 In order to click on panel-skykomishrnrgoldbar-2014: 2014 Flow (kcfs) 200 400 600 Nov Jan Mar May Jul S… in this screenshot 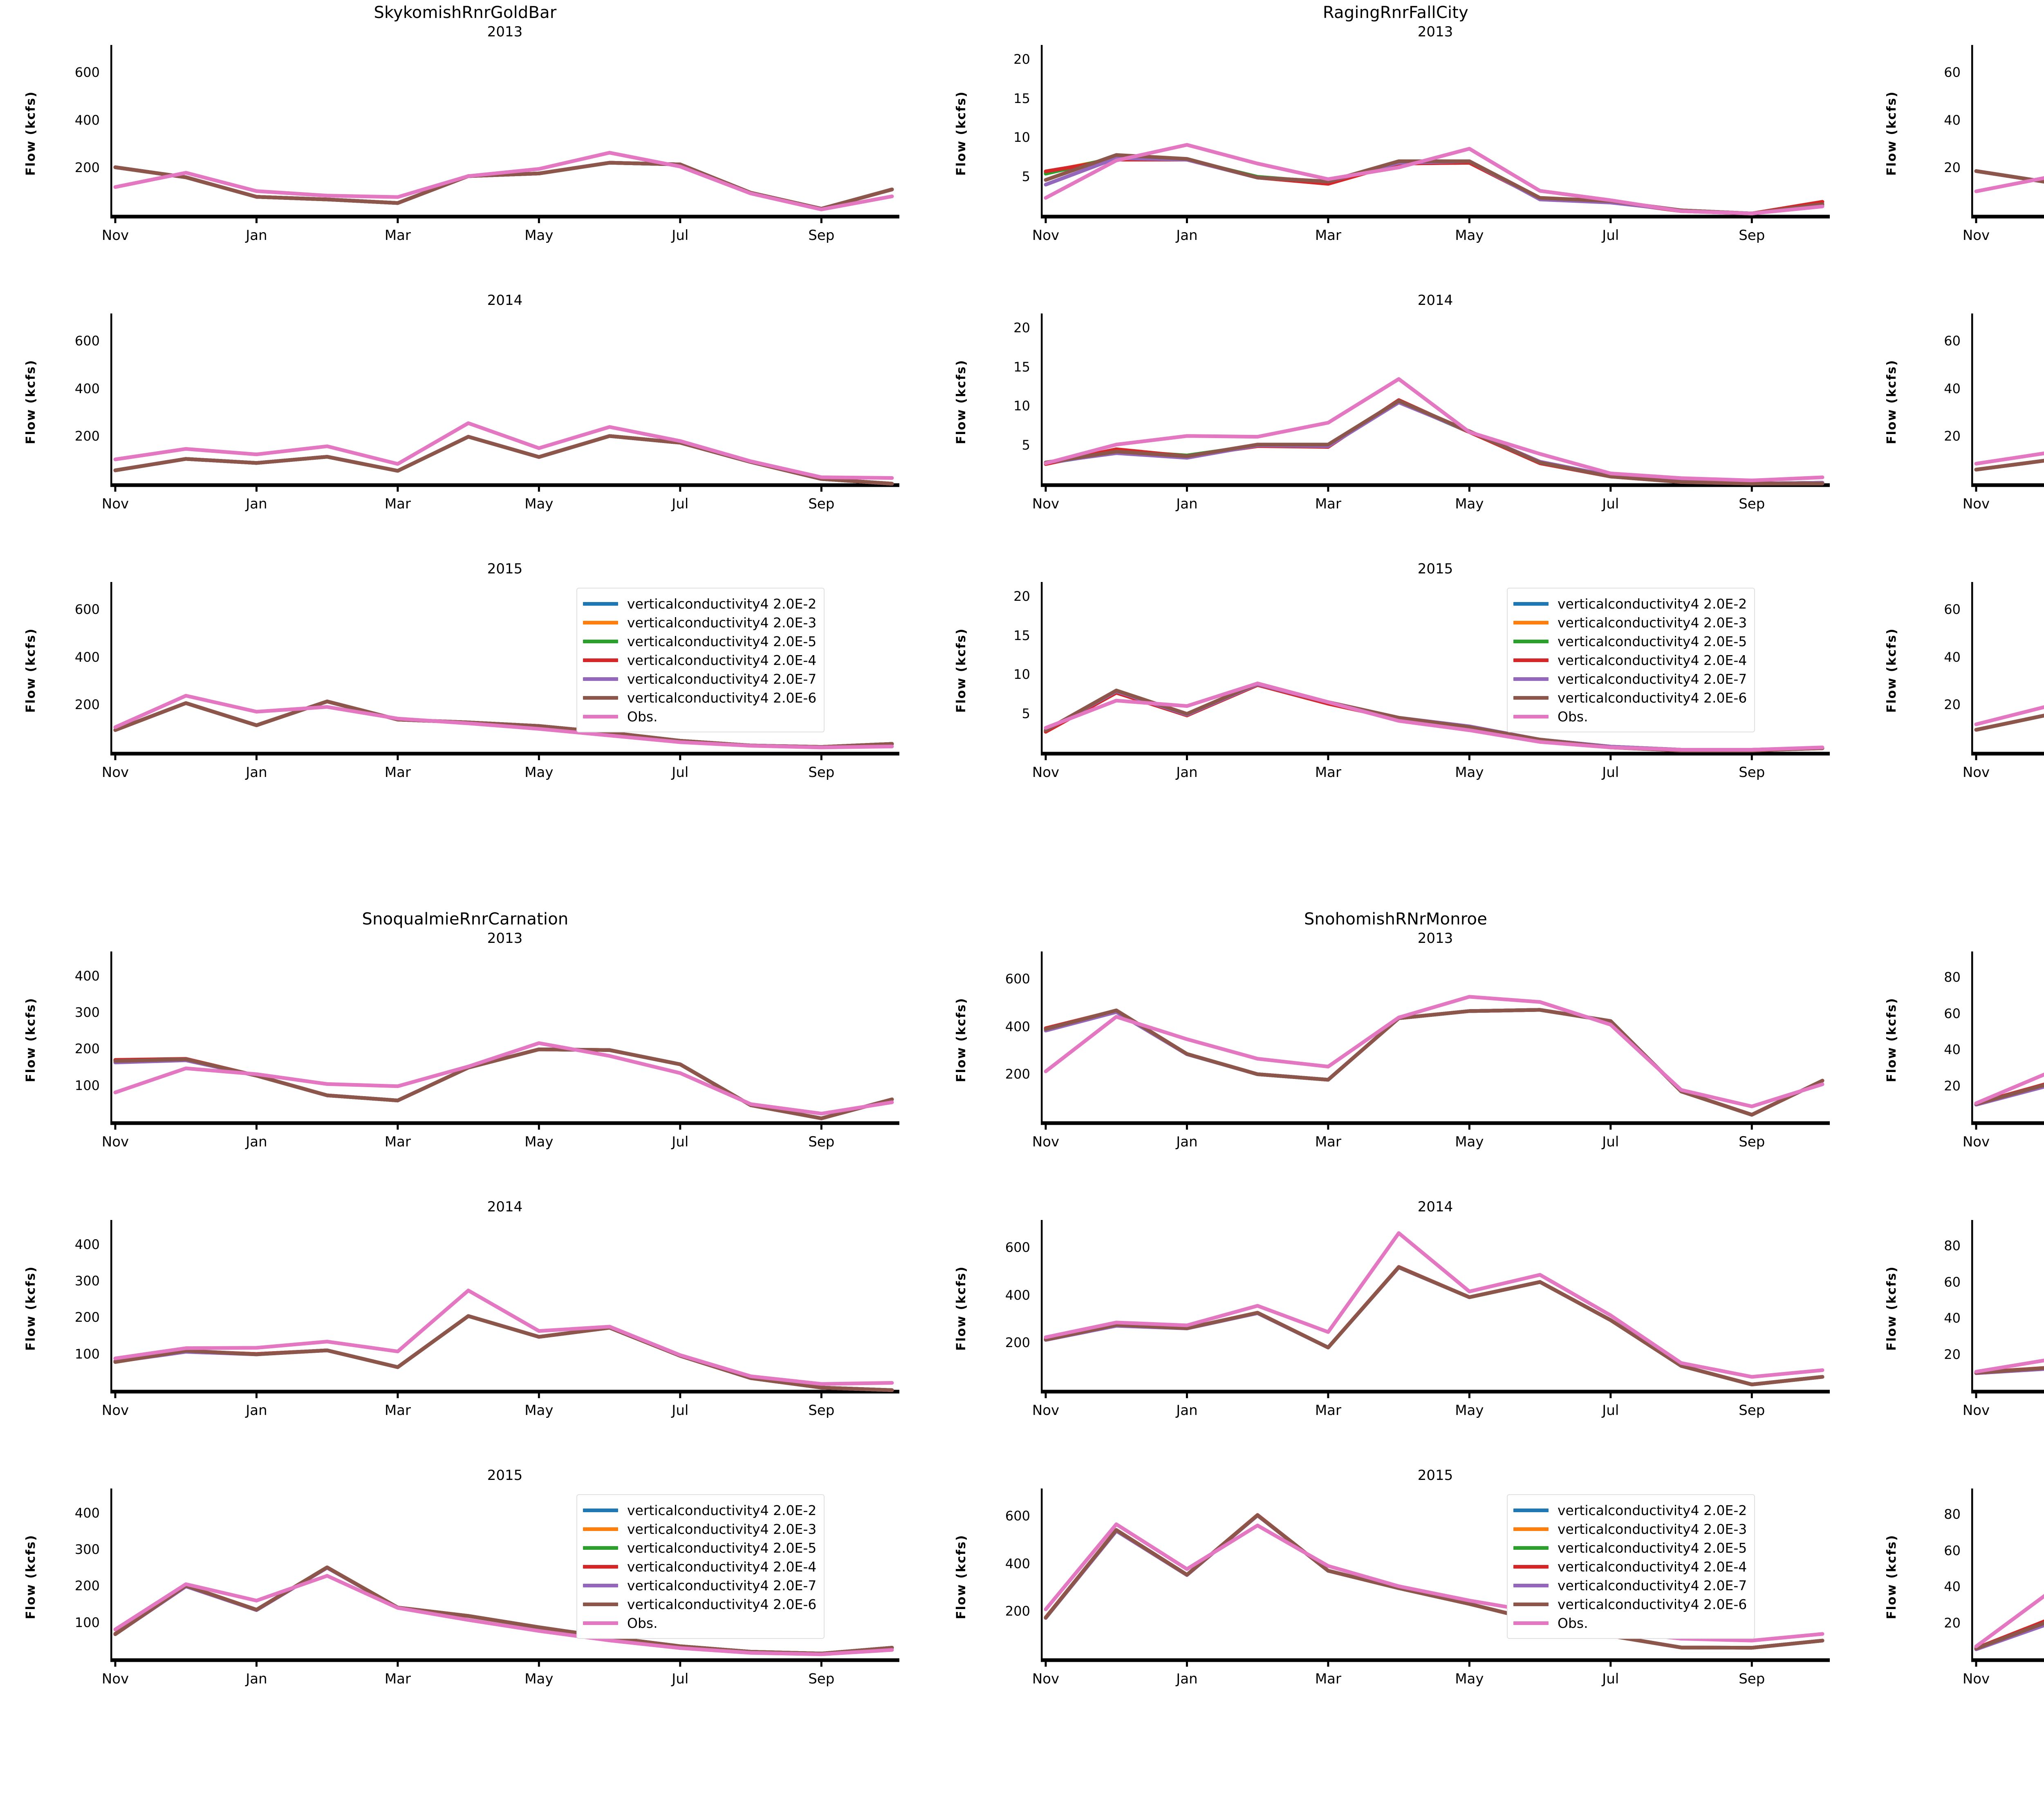, I will do `click(465, 414)`.